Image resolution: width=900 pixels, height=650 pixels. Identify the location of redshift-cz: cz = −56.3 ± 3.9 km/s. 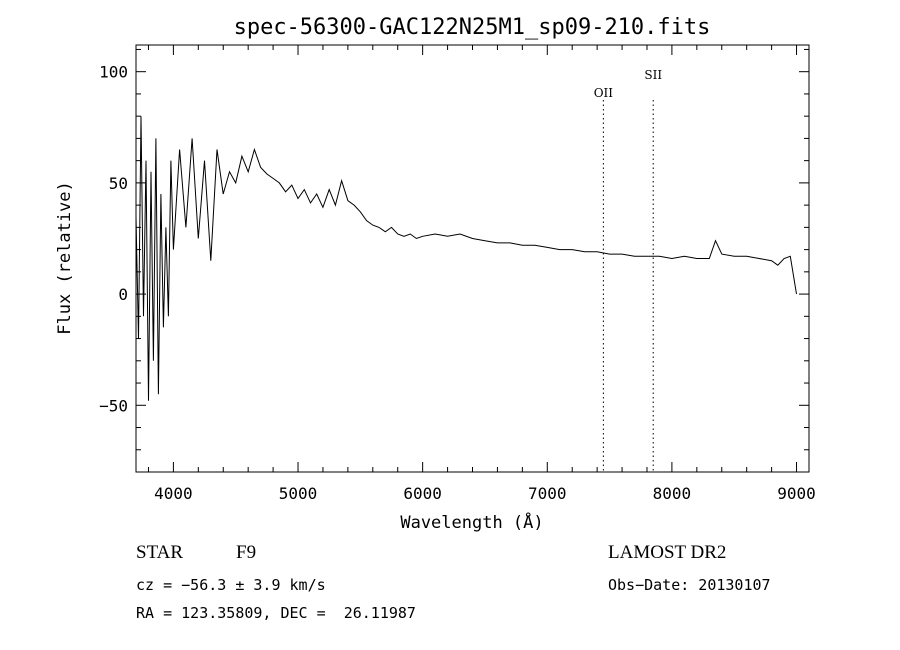
(231, 585).